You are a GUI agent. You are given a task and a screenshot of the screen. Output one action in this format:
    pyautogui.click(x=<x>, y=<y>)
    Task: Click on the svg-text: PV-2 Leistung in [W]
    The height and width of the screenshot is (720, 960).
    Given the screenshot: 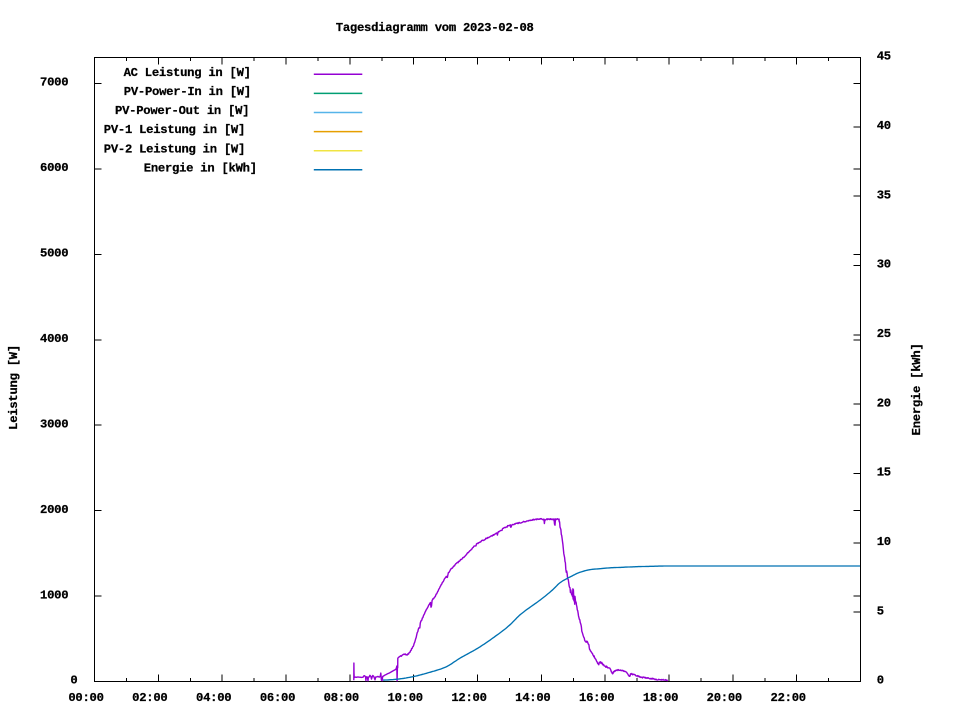 What is the action you would take?
    pyautogui.click(x=174, y=149)
    